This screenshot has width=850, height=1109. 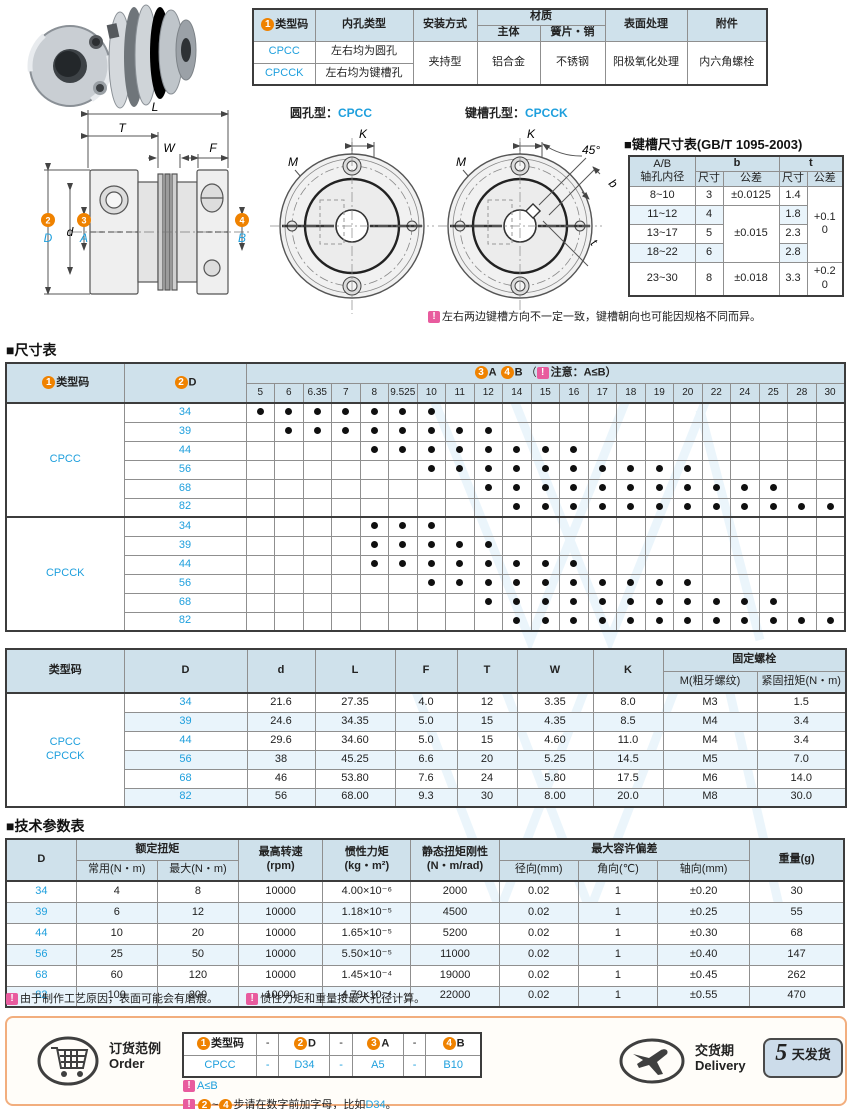 I want to click on dimension-row: 44 29.6 34.60 5.0 15 4.60 11.0 M4 3.4, so click(x=426, y=740).